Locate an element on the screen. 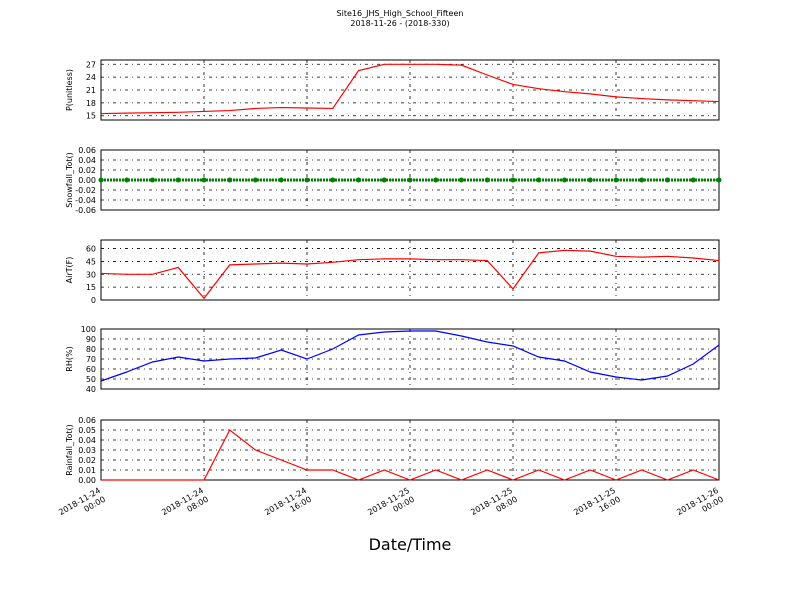  x-tick-label: 2018-11-2416:00 is located at coordinates (288, 506).